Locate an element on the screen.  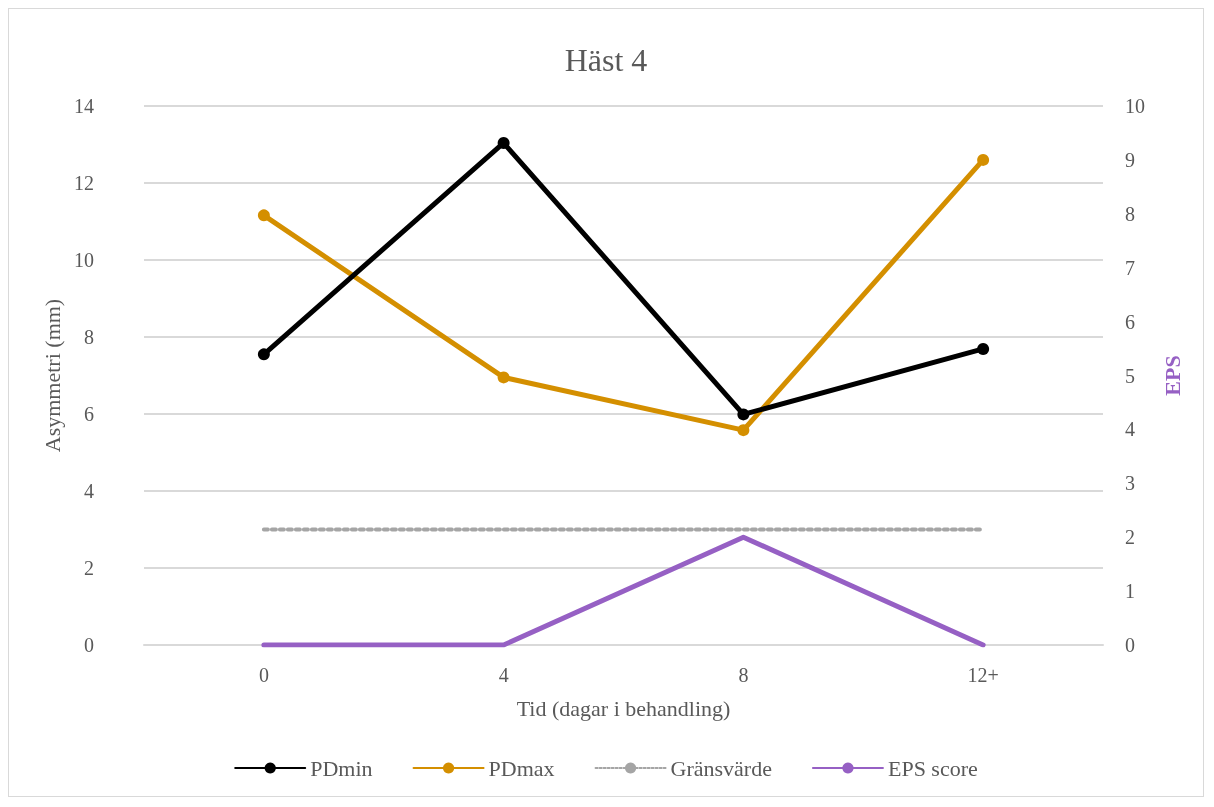
y-tick-label: 0 is located at coordinates (89, 645).